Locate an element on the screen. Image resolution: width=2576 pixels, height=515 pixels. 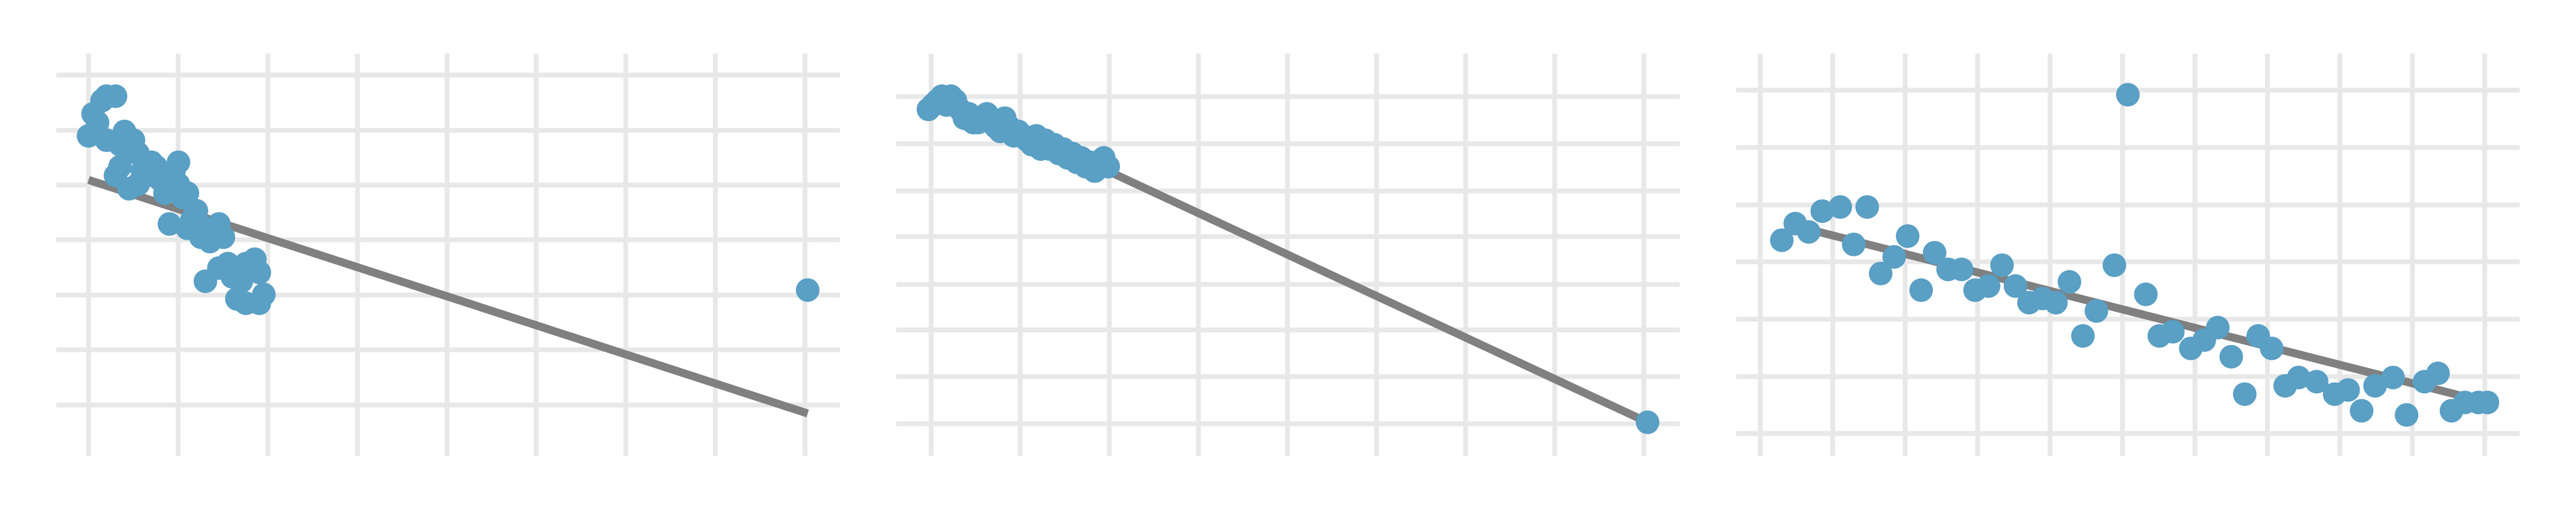
regression-line is located at coordinates (1378, 297).